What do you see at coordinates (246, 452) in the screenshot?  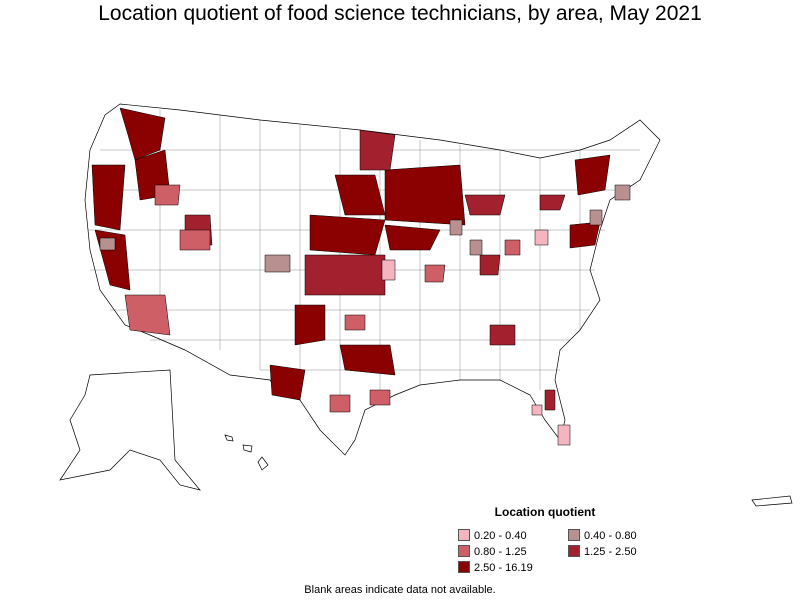 I see `hawaii-outline` at bounding box center [246, 452].